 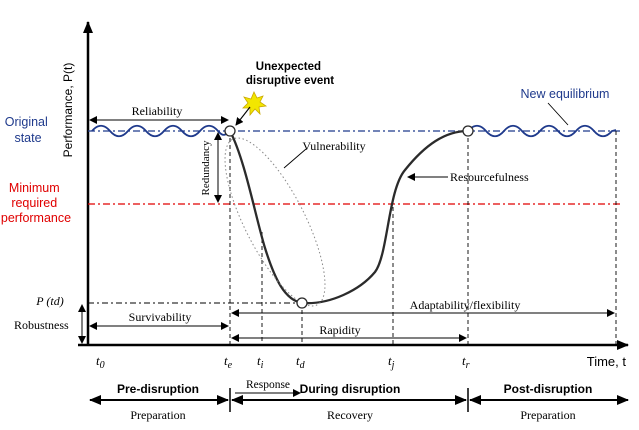 What do you see at coordinates (489, 177) in the screenshot?
I see `resourcefulness-label: Resourcefulness` at bounding box center [489, 177].